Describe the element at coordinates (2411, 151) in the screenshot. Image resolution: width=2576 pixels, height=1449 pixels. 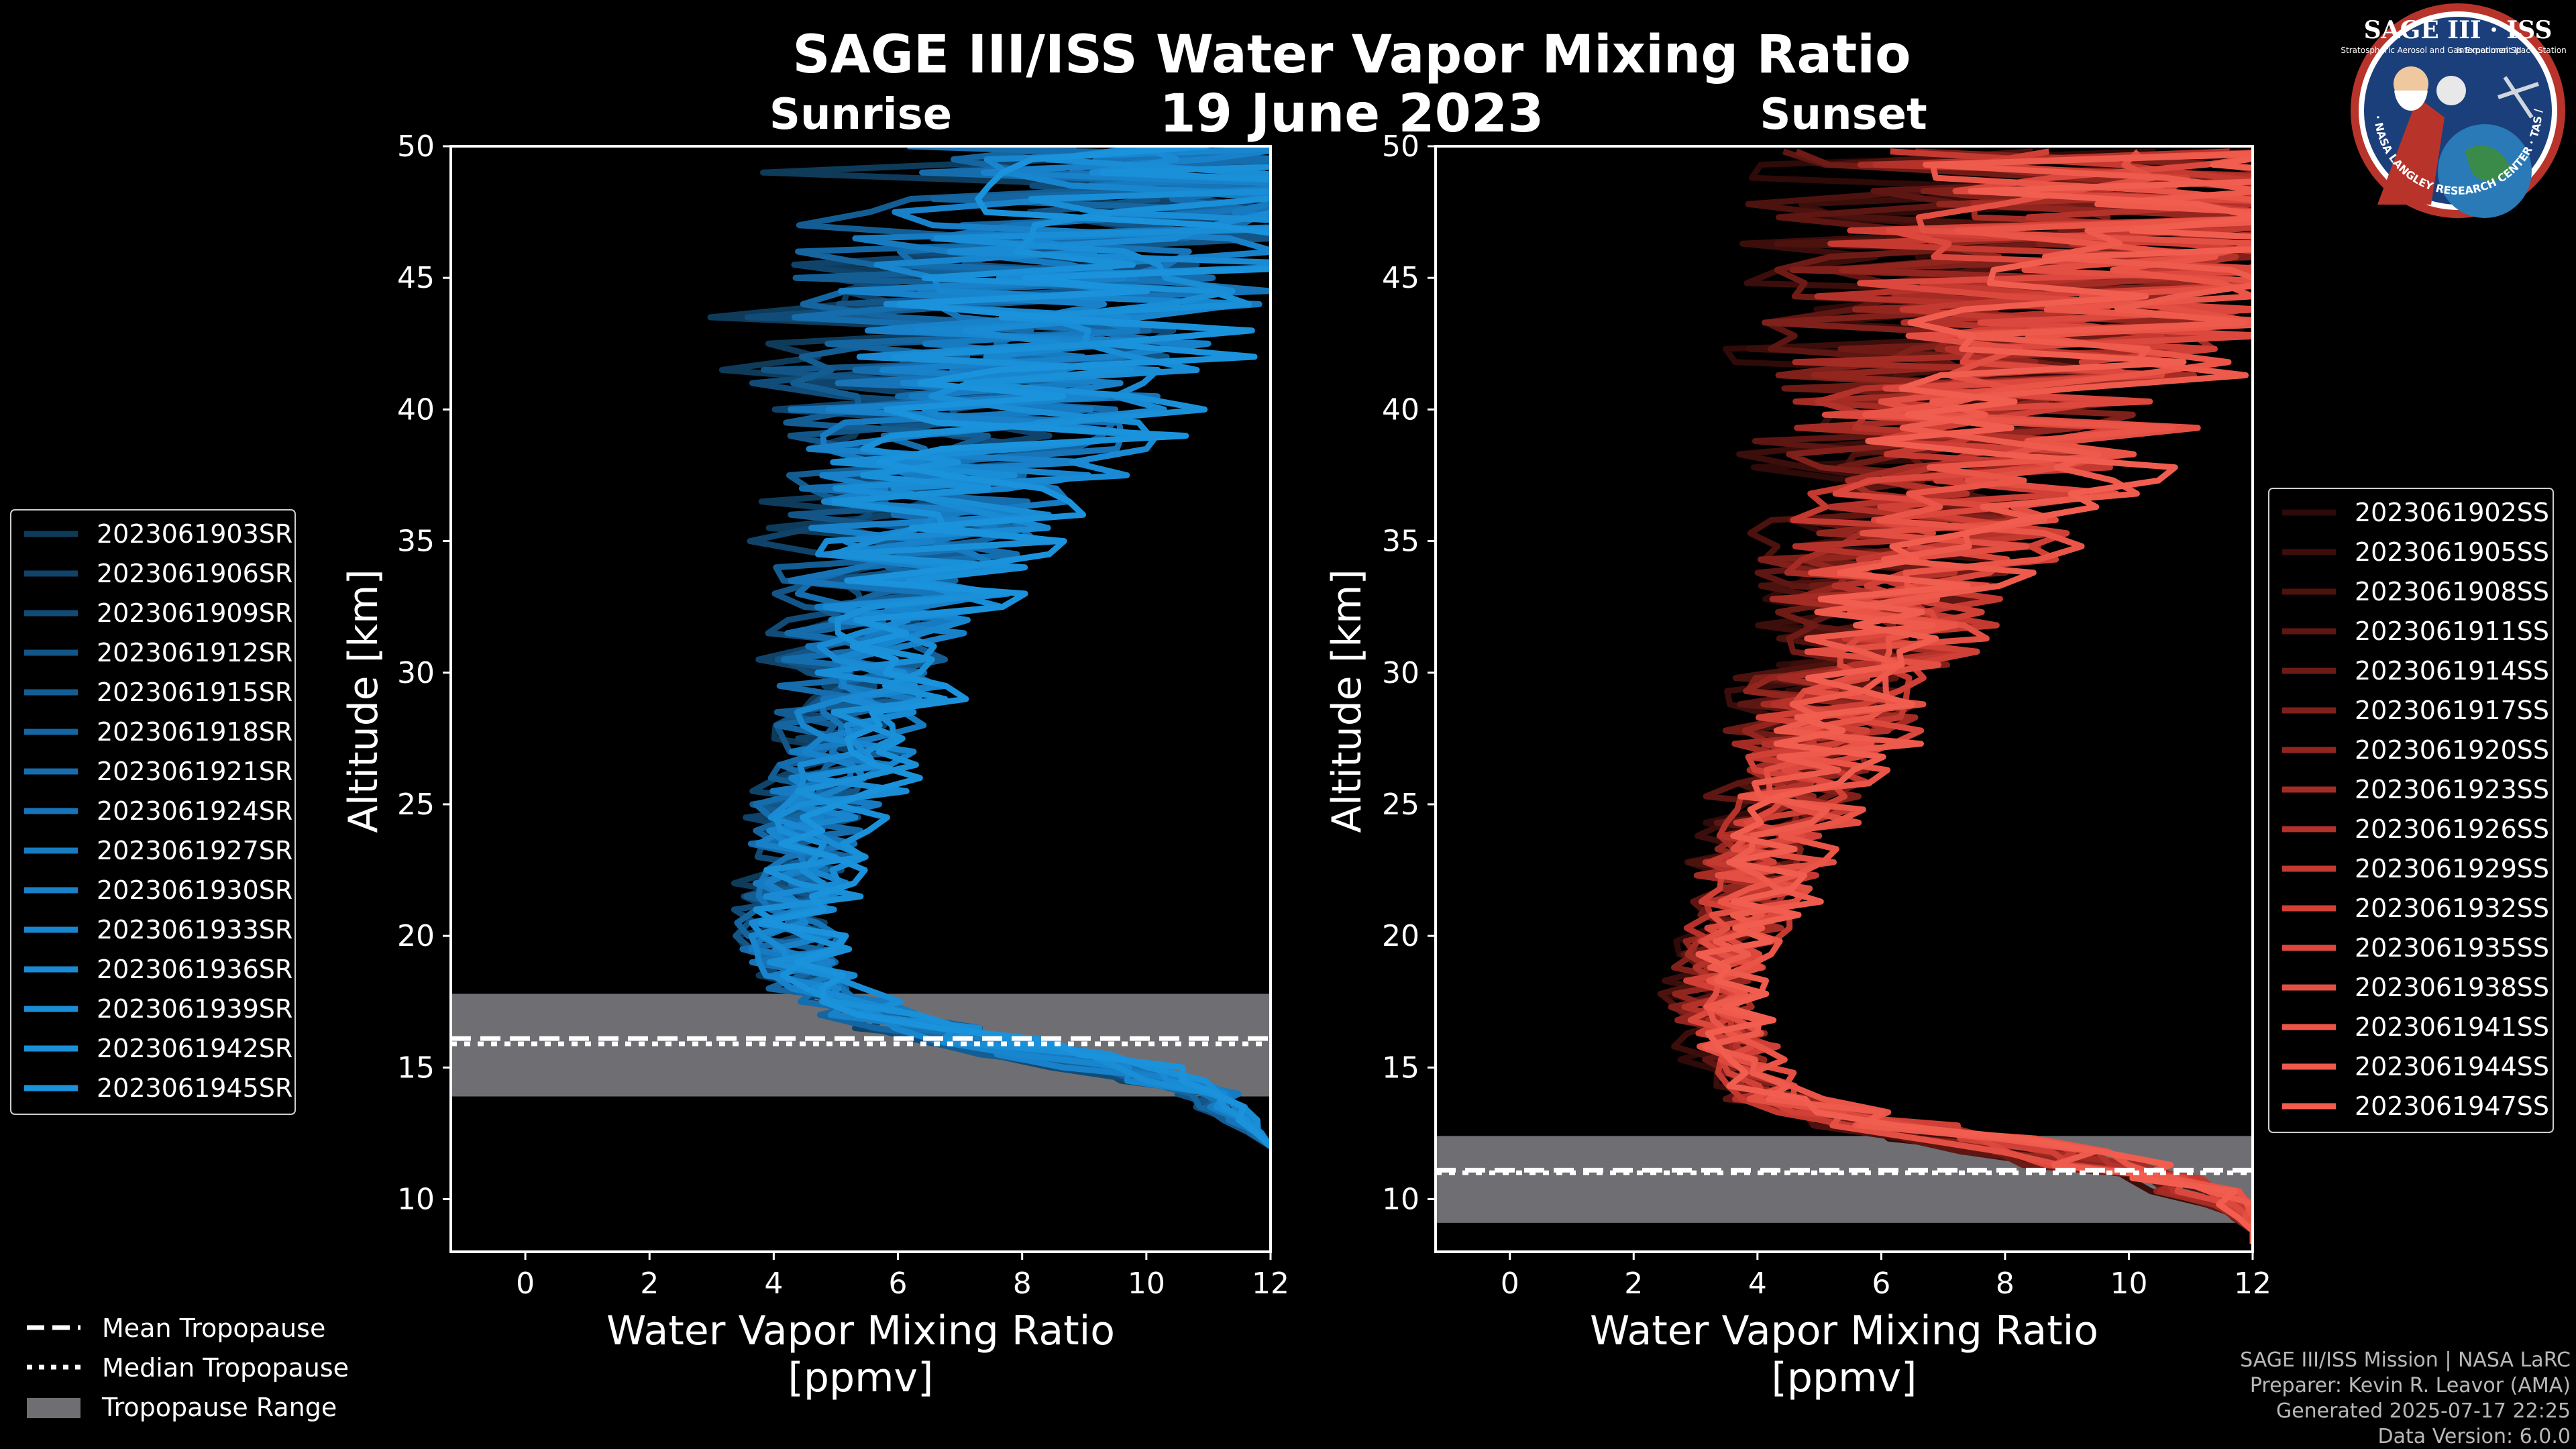
I see `logo-scientist-figure-icon` at that location.